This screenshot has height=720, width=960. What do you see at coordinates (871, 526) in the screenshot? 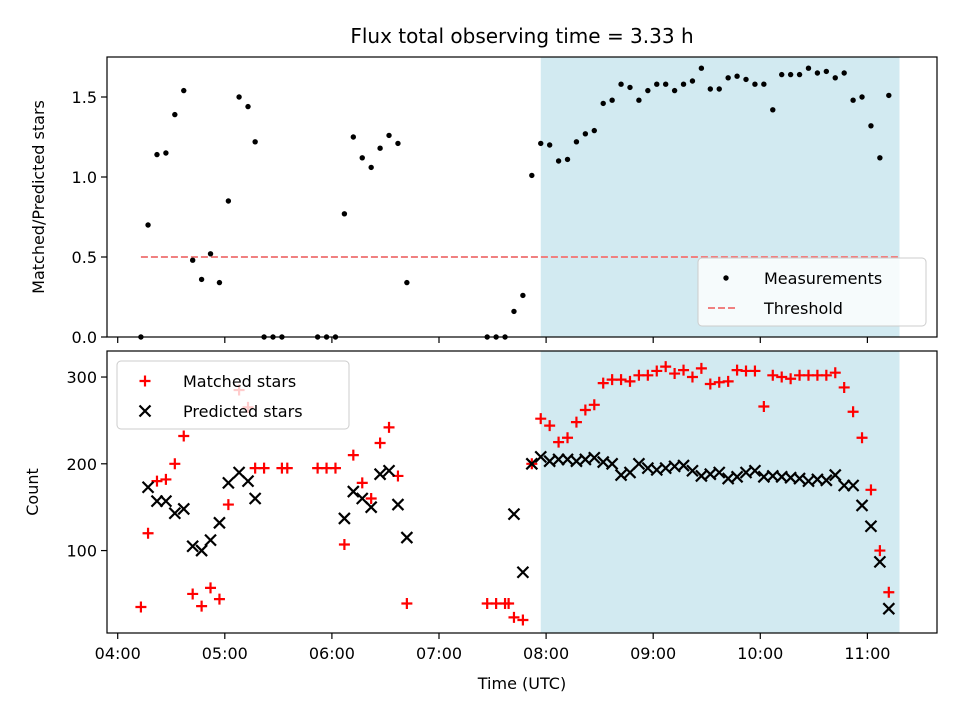
I see `predicted-point-61-glyph` at bounding box center [871, 526].